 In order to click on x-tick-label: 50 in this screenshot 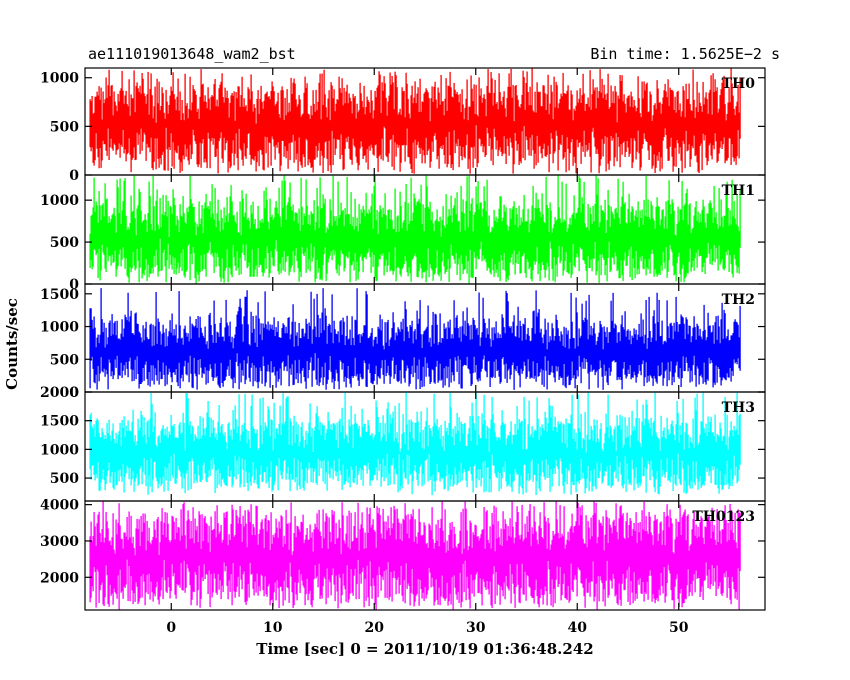, I will do `click(679, 628)`.